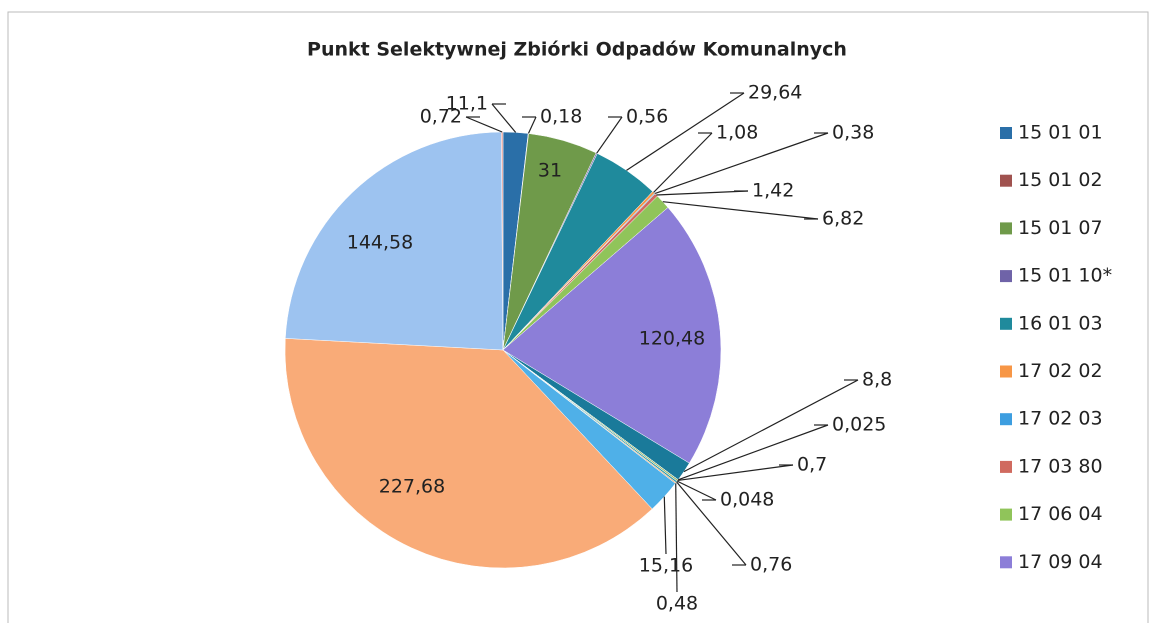 Image resolution: width=1152 pixels, height=623 pixels. Describe the element at coordinates (1065, 276) in the screenshot. I see `legend-label: 15 01 10*` at that location.